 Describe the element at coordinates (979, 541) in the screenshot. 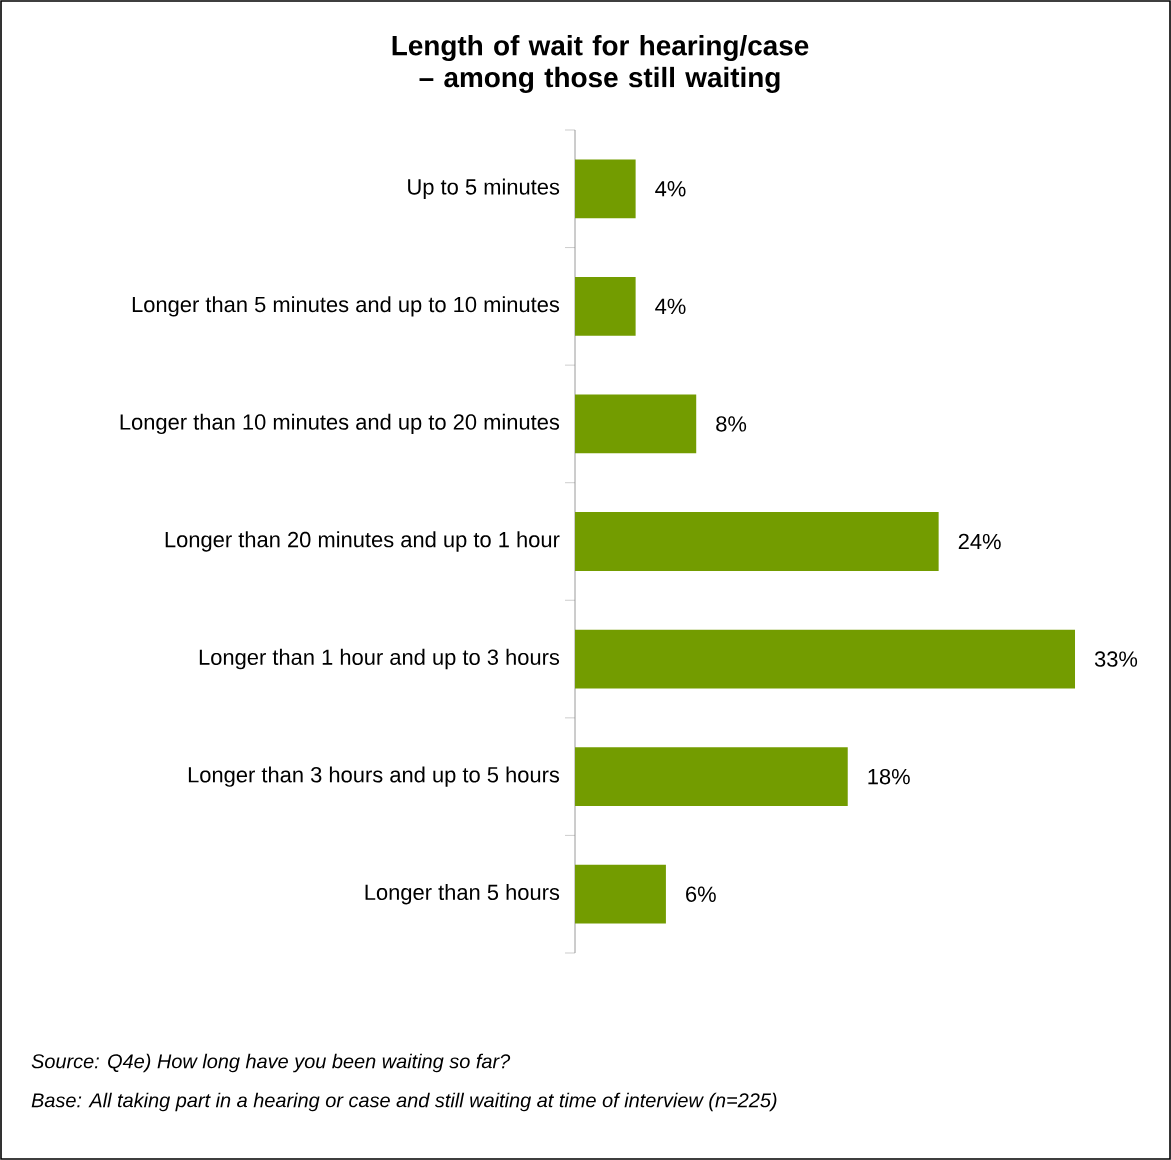

I see `data-label: 24%` at that location.